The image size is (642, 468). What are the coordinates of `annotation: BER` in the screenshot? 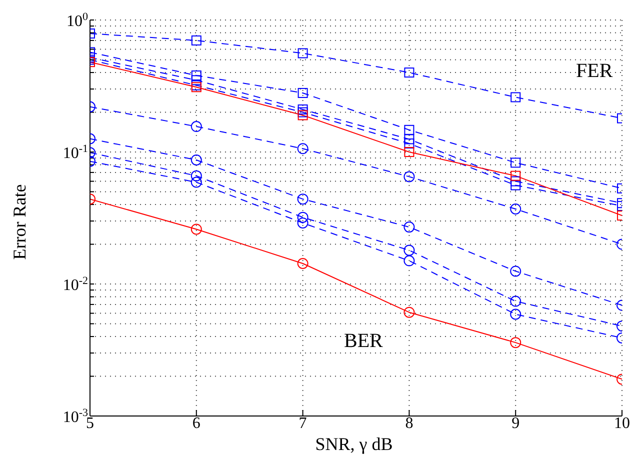 It's located at (363, 341).